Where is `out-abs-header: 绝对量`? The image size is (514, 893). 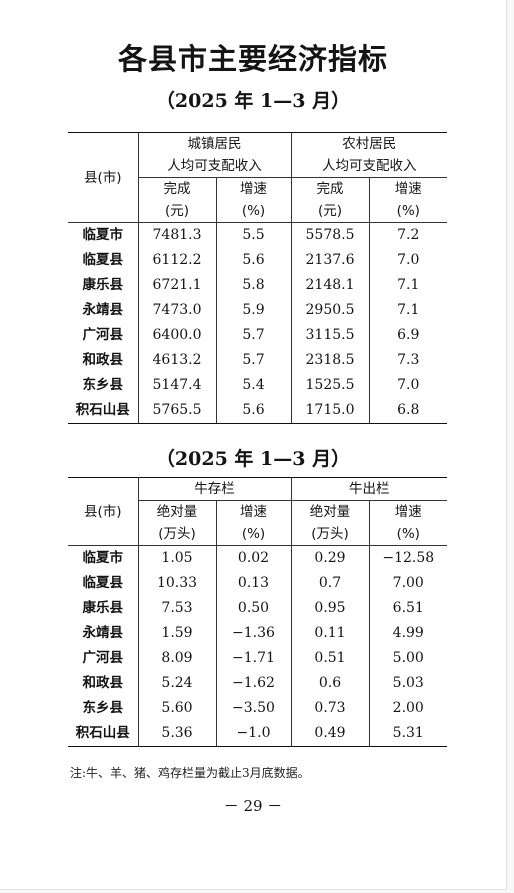
out-abs-header: 绝对量 is located at coordinates (329, 511).